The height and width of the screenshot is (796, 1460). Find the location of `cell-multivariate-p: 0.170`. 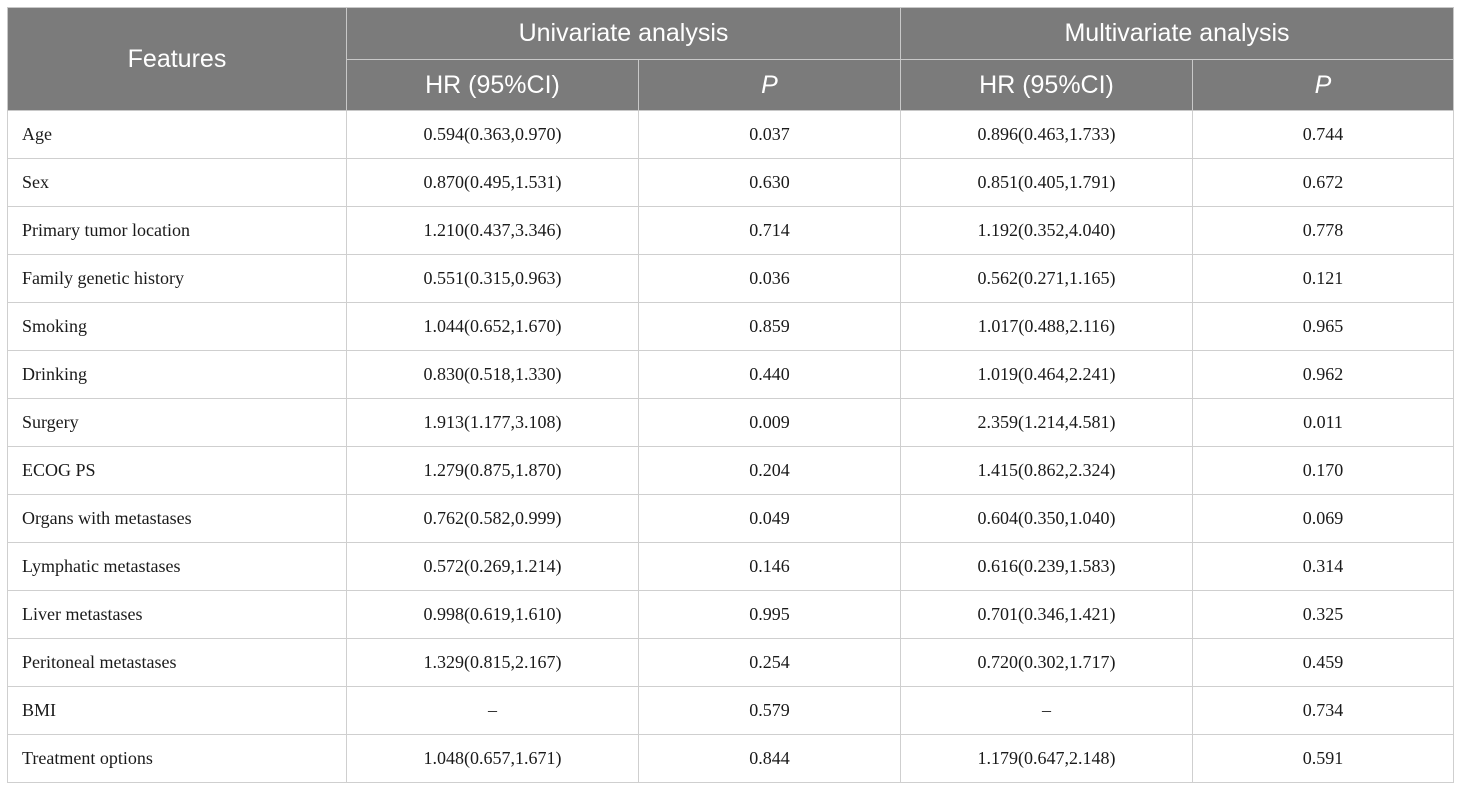

cell-multivariate-p: 0.170 is located at coordinates (1323, 470).